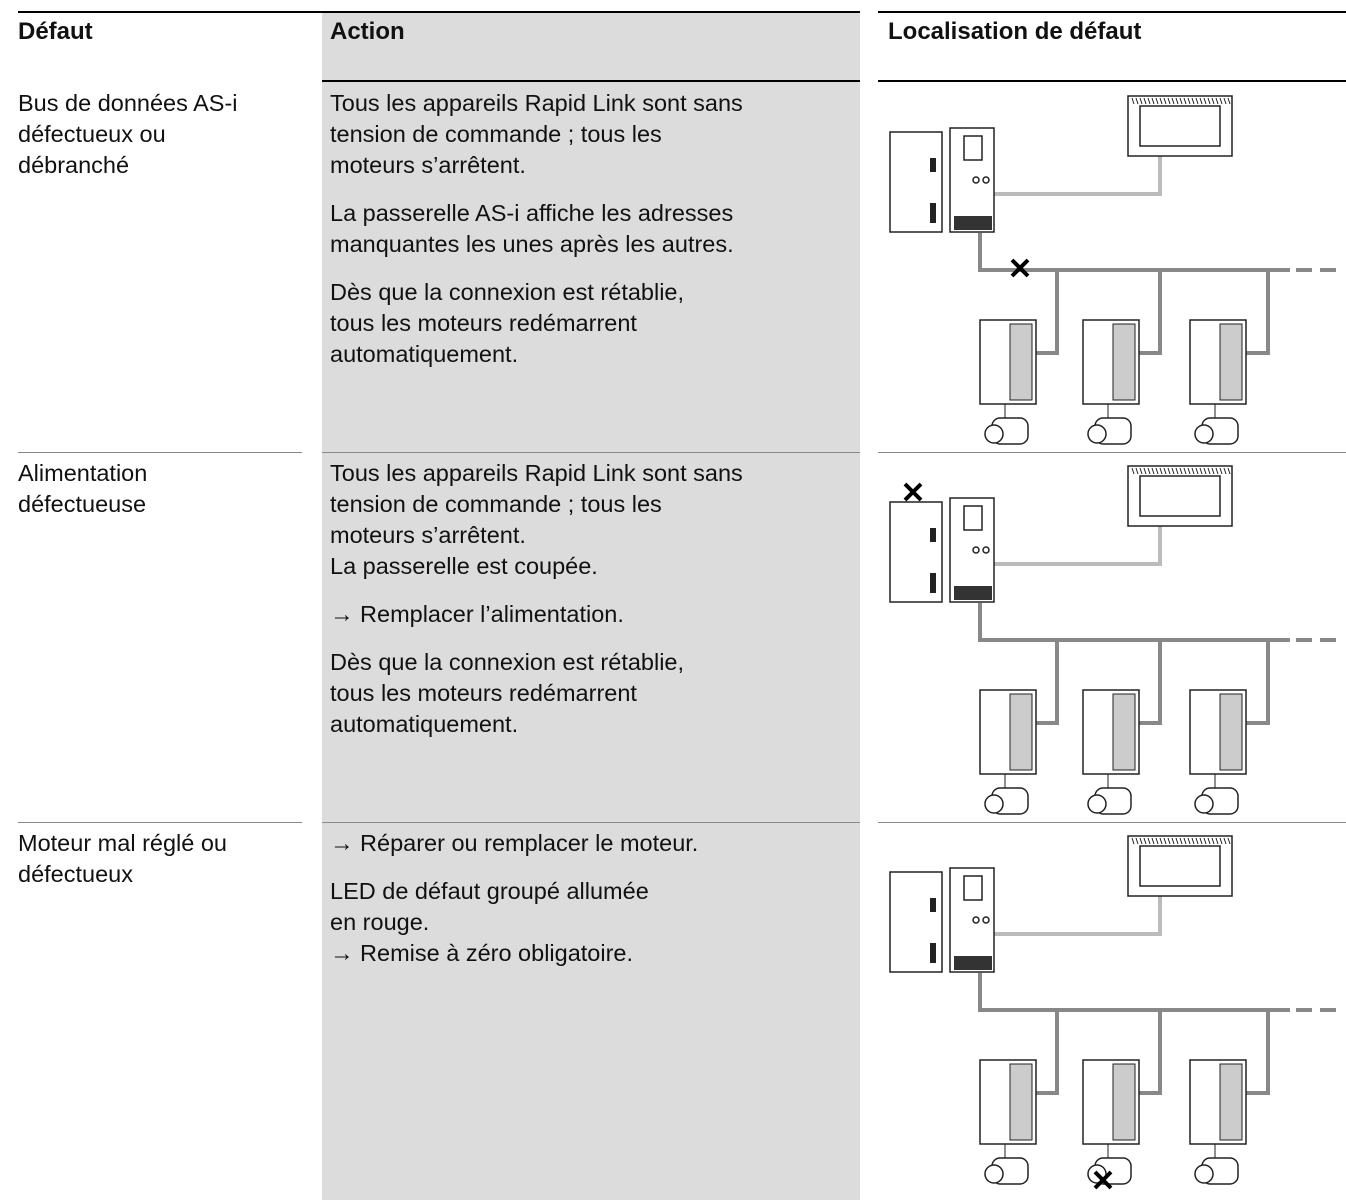 Image resolution: width=1346 pixels, height=1200 pixels. Describe the element at coordinates (83, 473) in the screenshot. I see `fault-text: Alimentation` at that location.